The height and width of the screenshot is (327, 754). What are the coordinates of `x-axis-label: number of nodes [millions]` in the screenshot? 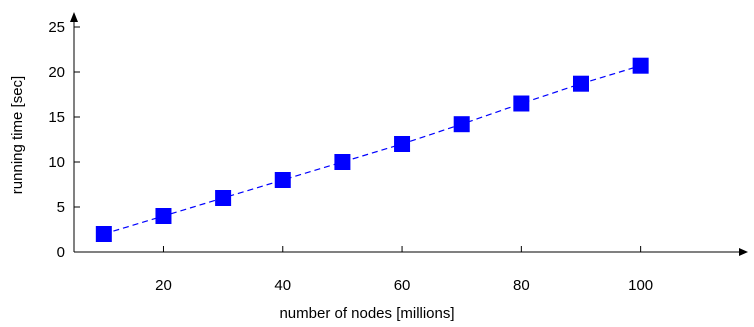 It's located at (366, 313).